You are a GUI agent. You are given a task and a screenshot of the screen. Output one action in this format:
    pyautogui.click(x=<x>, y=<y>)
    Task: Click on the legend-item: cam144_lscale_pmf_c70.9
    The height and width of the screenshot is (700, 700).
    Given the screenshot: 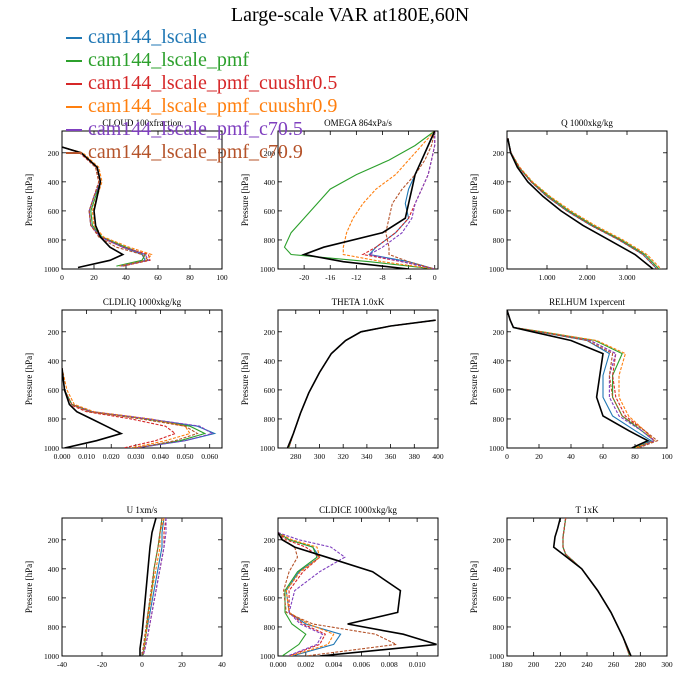 What is the action you would take?
    pyautogui.click(x=201, y=152)
    